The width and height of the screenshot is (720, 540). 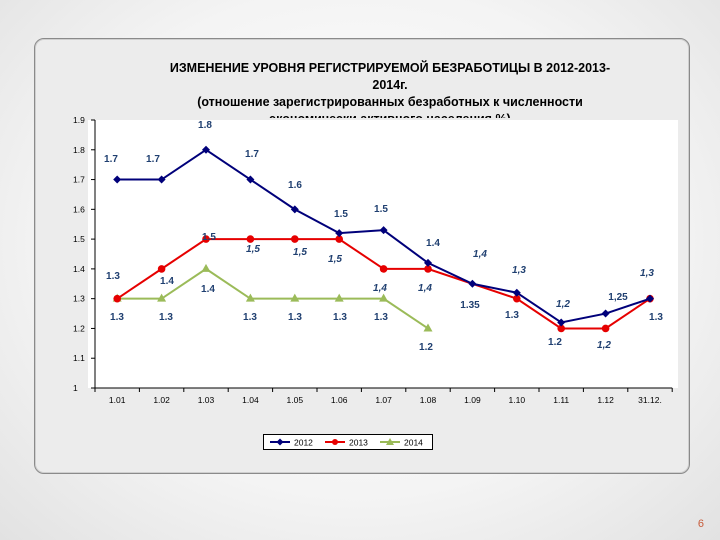 What do you see at coordinates (561, 400) in the screenshot?
I see `x-tick-label: 1.11` at bounding box center [561, 400].